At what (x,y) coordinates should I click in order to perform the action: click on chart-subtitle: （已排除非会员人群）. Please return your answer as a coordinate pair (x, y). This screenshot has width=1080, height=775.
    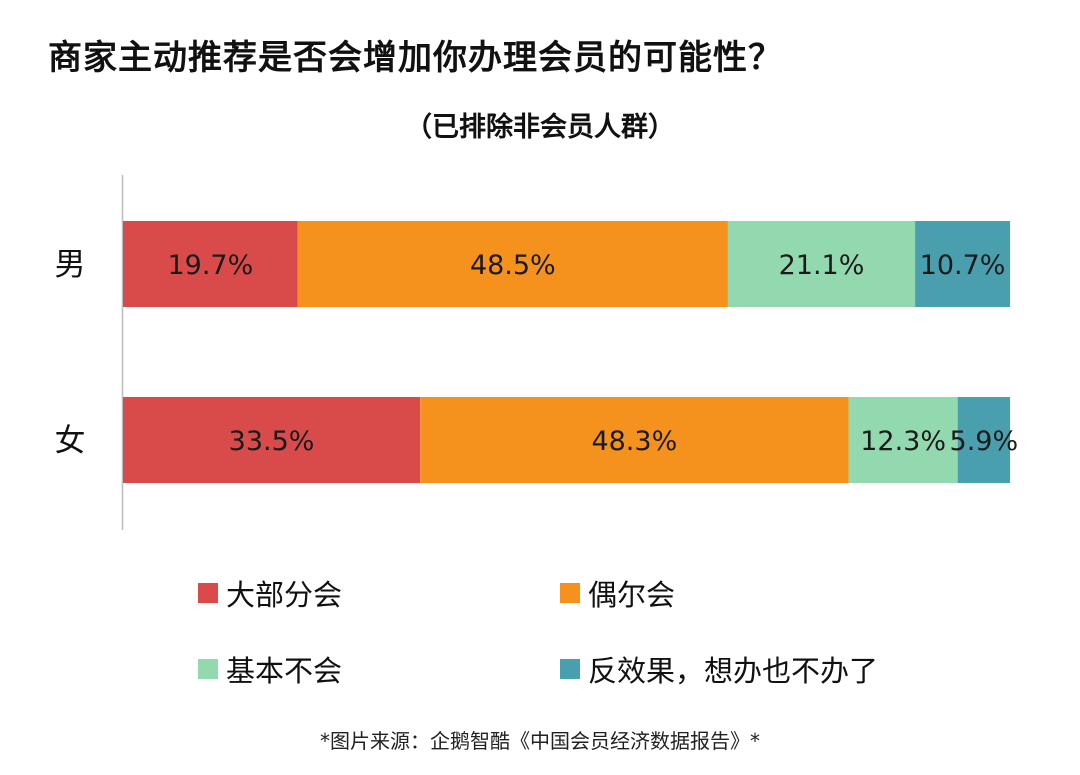
    Looking at the image, I should click on (540, 127).